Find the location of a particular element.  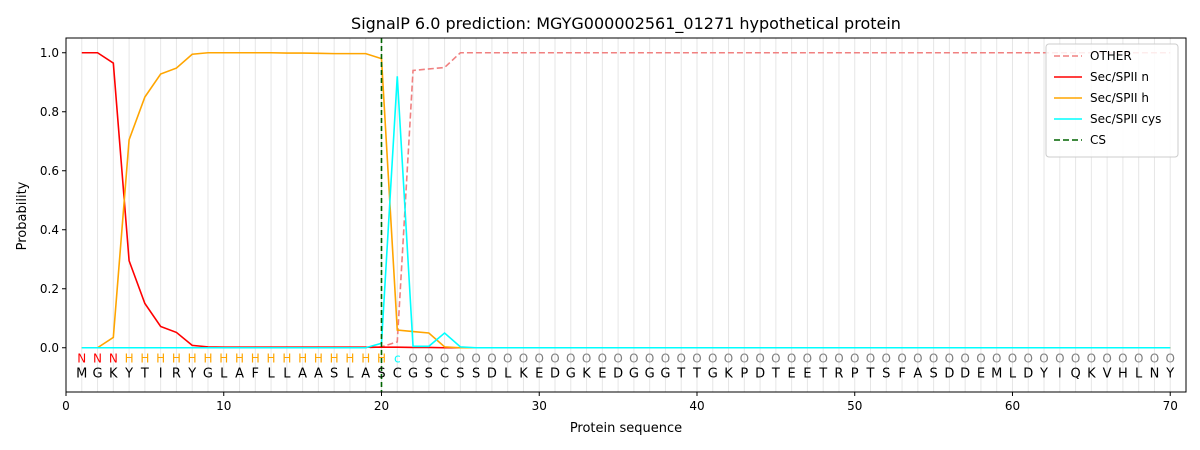

sequence-letter: C is located at coordinates (397, 373).